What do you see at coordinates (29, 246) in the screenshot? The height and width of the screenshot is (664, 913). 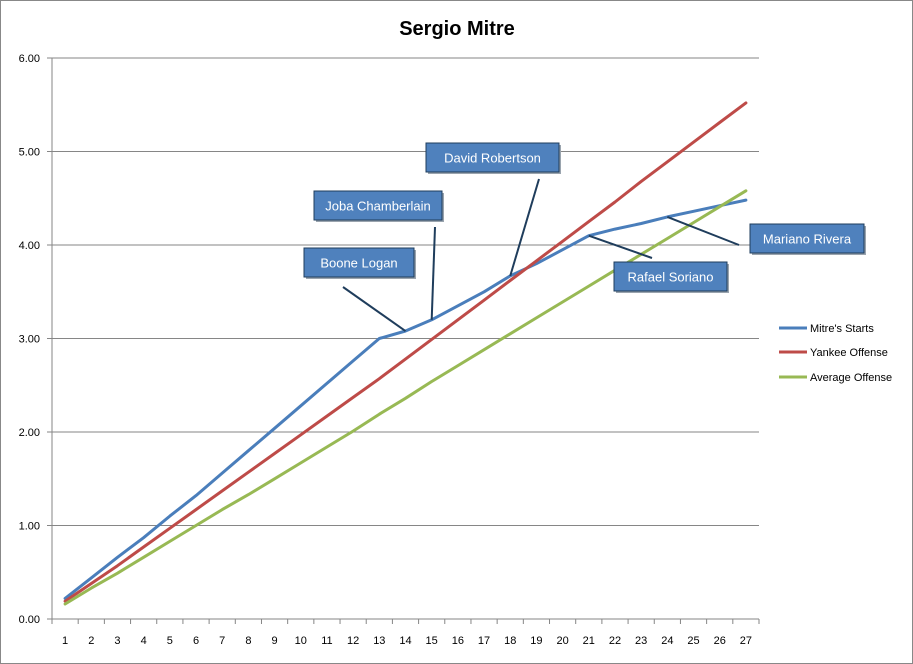 I see `y-tick-label: 4.00` at bounding box center [29, 246].